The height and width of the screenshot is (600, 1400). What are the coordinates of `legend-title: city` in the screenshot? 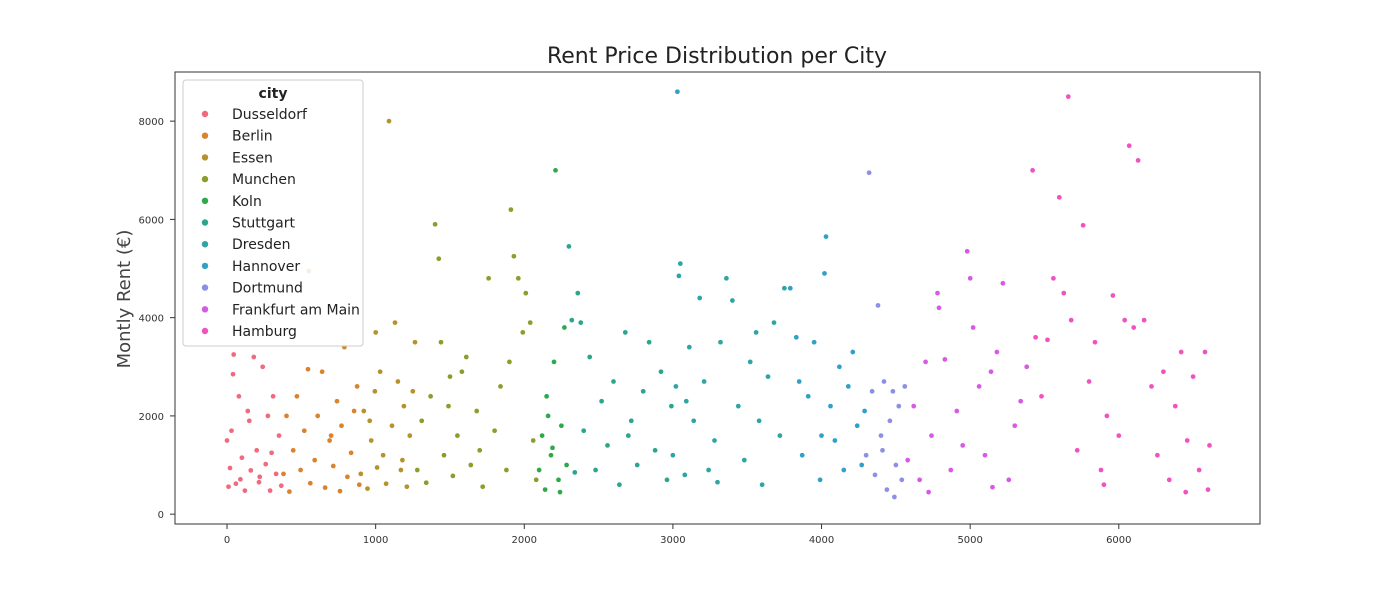 It's located at (273, 94).